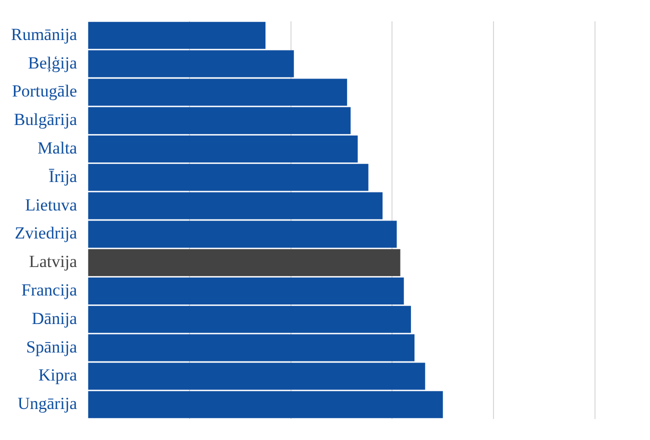 This screenshot has height=440, width=650. Describe the element at coordinates (58, 375) in the screenshot. I see `y-tick-label: Kipra` at that location.